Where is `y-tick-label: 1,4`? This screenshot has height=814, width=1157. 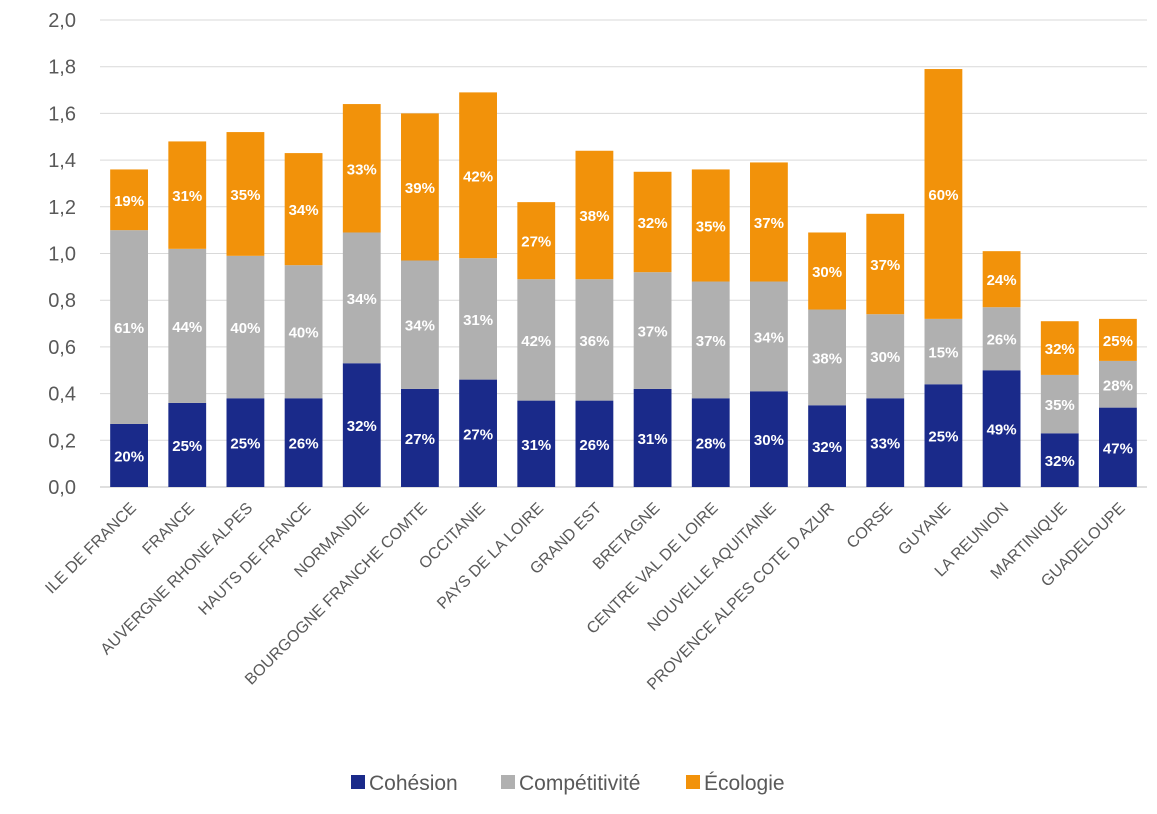 y-tick-label: 1,4 is located at coordinates (62, 161).